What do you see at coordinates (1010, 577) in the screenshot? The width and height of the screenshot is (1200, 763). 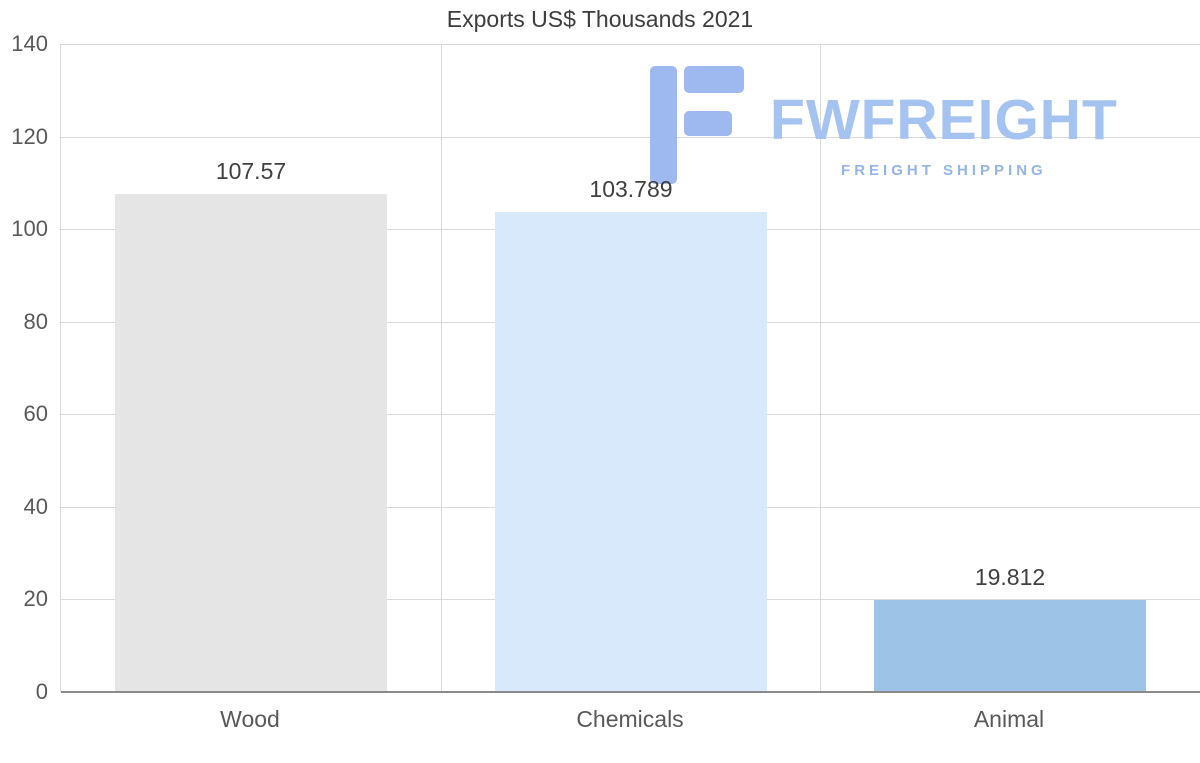 I see `bar-value-label-animal: 19.812` at bounding box center [1010, 577].